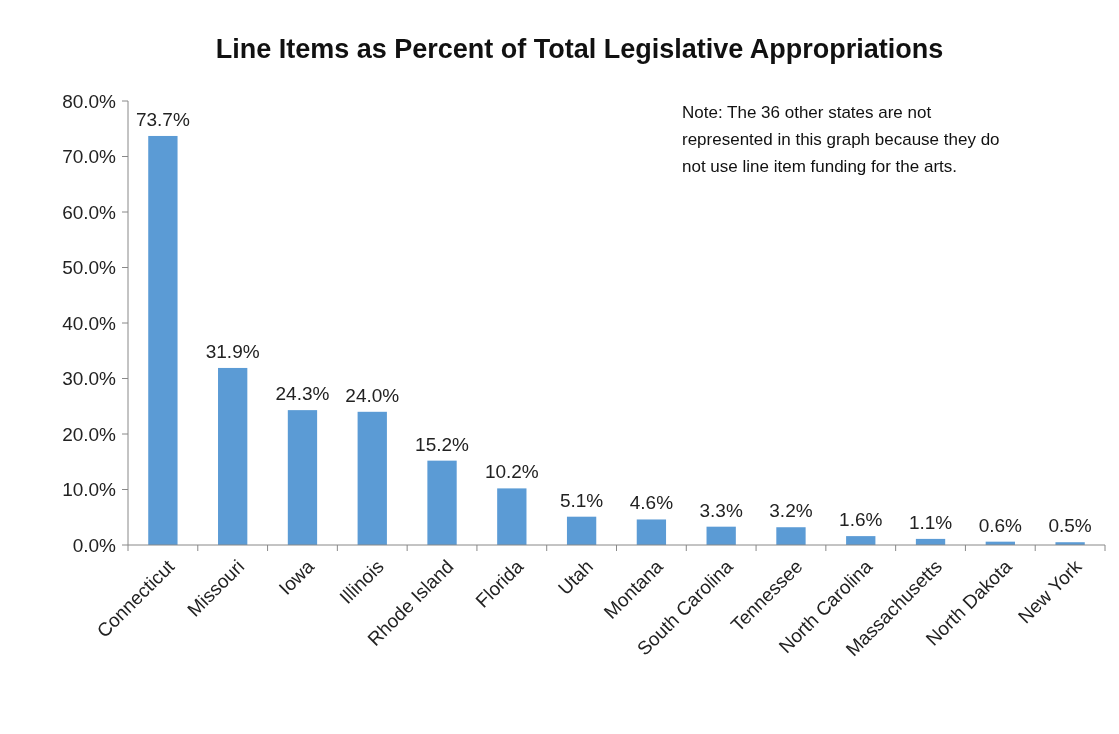  What do you see at coordinates (791, 511) in the screenshot?
I see `data-label: 3.2%` at bounding box center [791, 511].